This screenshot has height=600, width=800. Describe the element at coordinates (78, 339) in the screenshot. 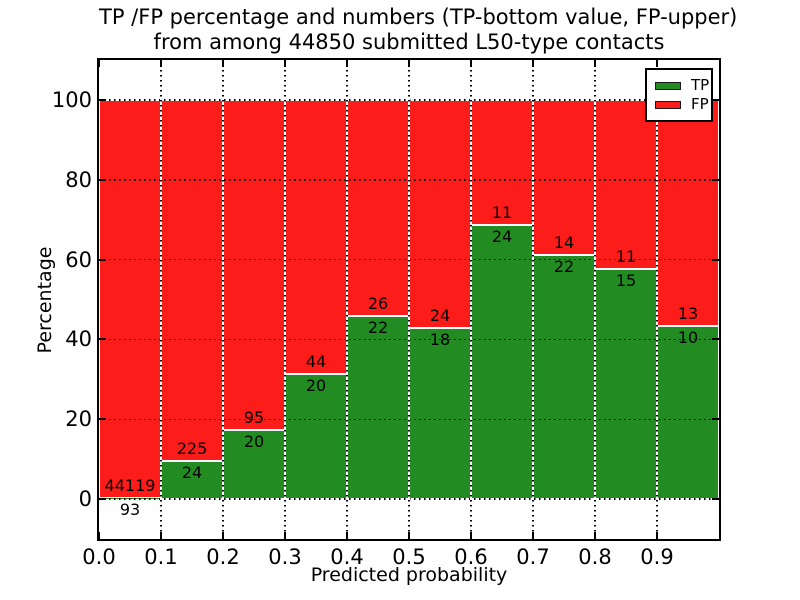

I see `y-tick-label: 40` at that location.